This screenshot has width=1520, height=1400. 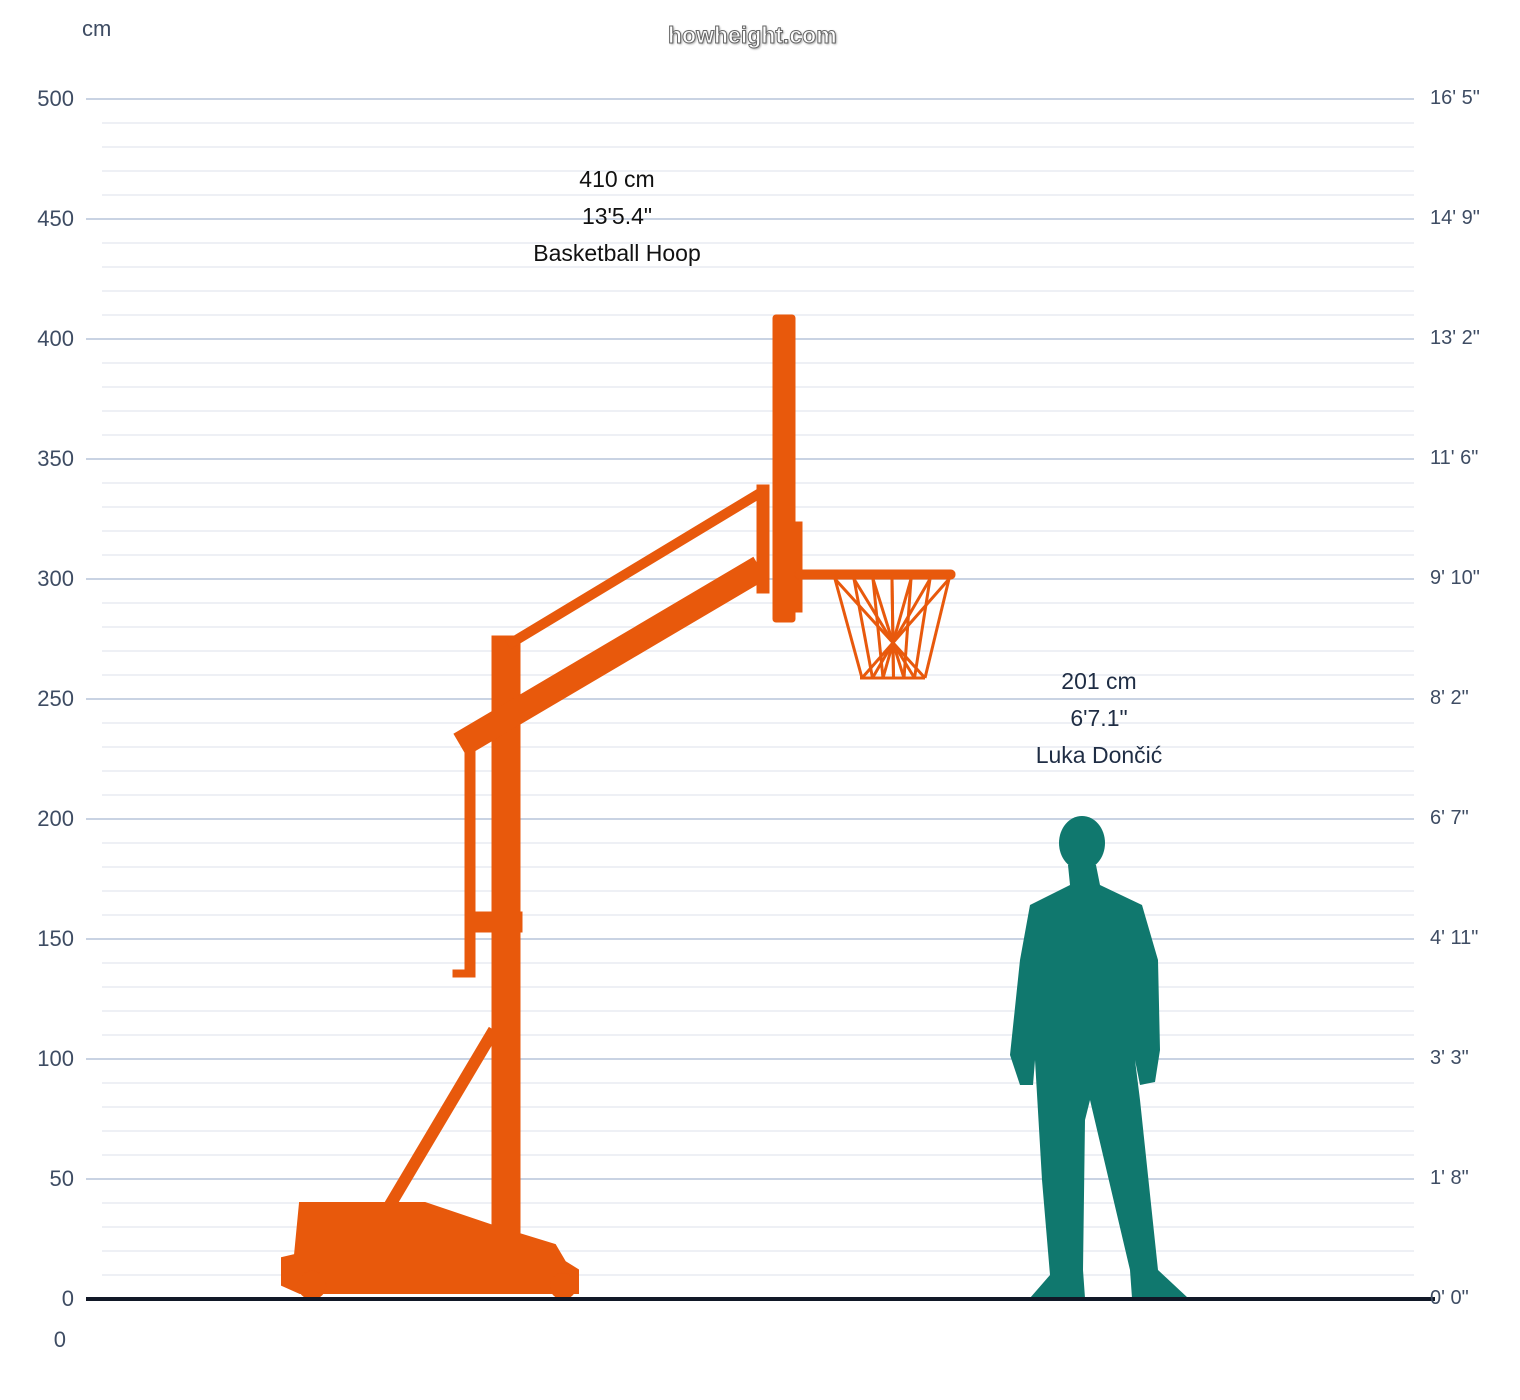 What do you see at coordinates (763, 539) in the screenshot?
I see `bracket` at bounding box center [763, 539].